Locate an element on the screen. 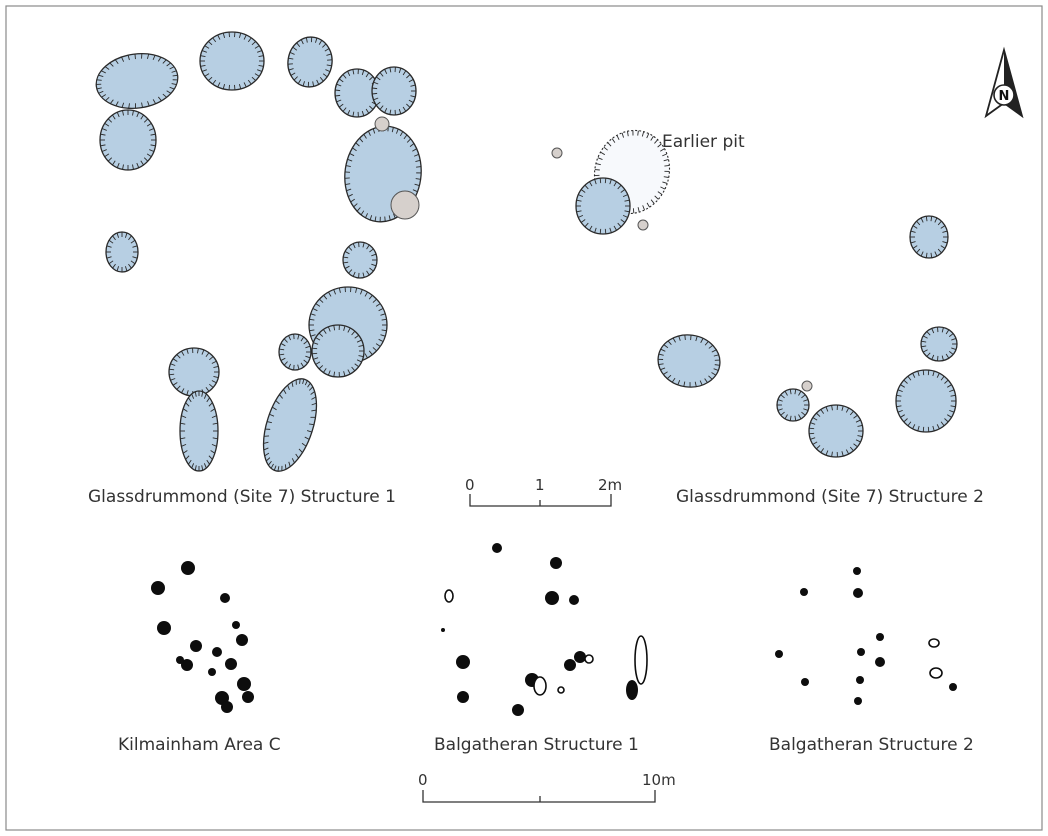  balgatheran-structure-2-plan is located at coordinates (866, 636).